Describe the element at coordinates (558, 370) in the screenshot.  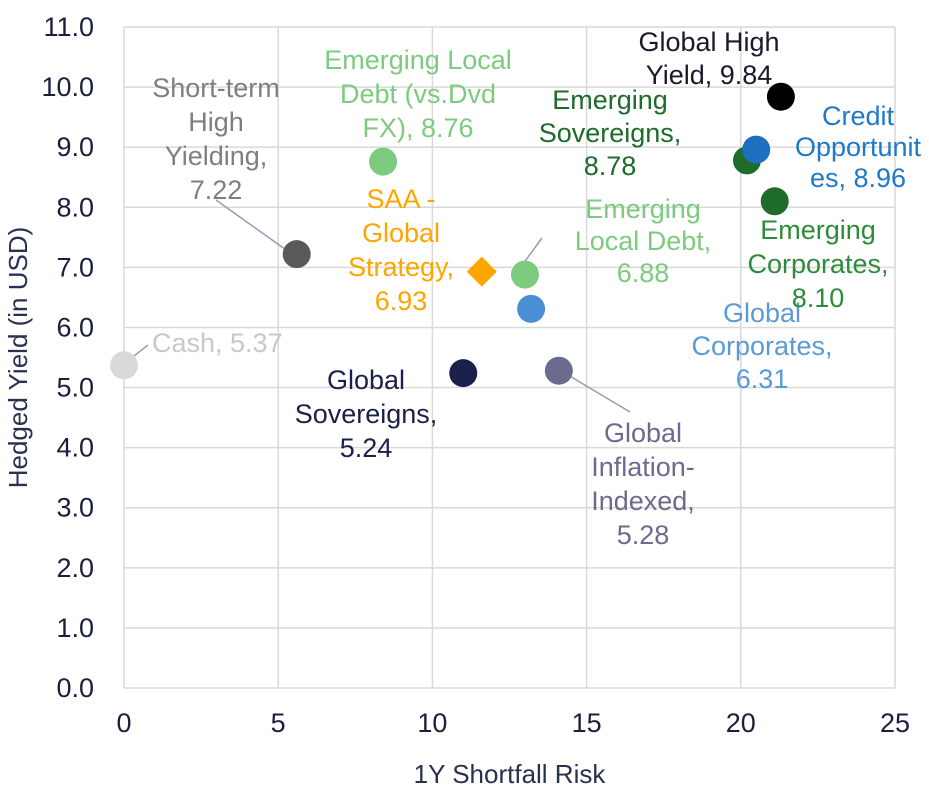
I see `point-global-inflation-indexed` at that location.